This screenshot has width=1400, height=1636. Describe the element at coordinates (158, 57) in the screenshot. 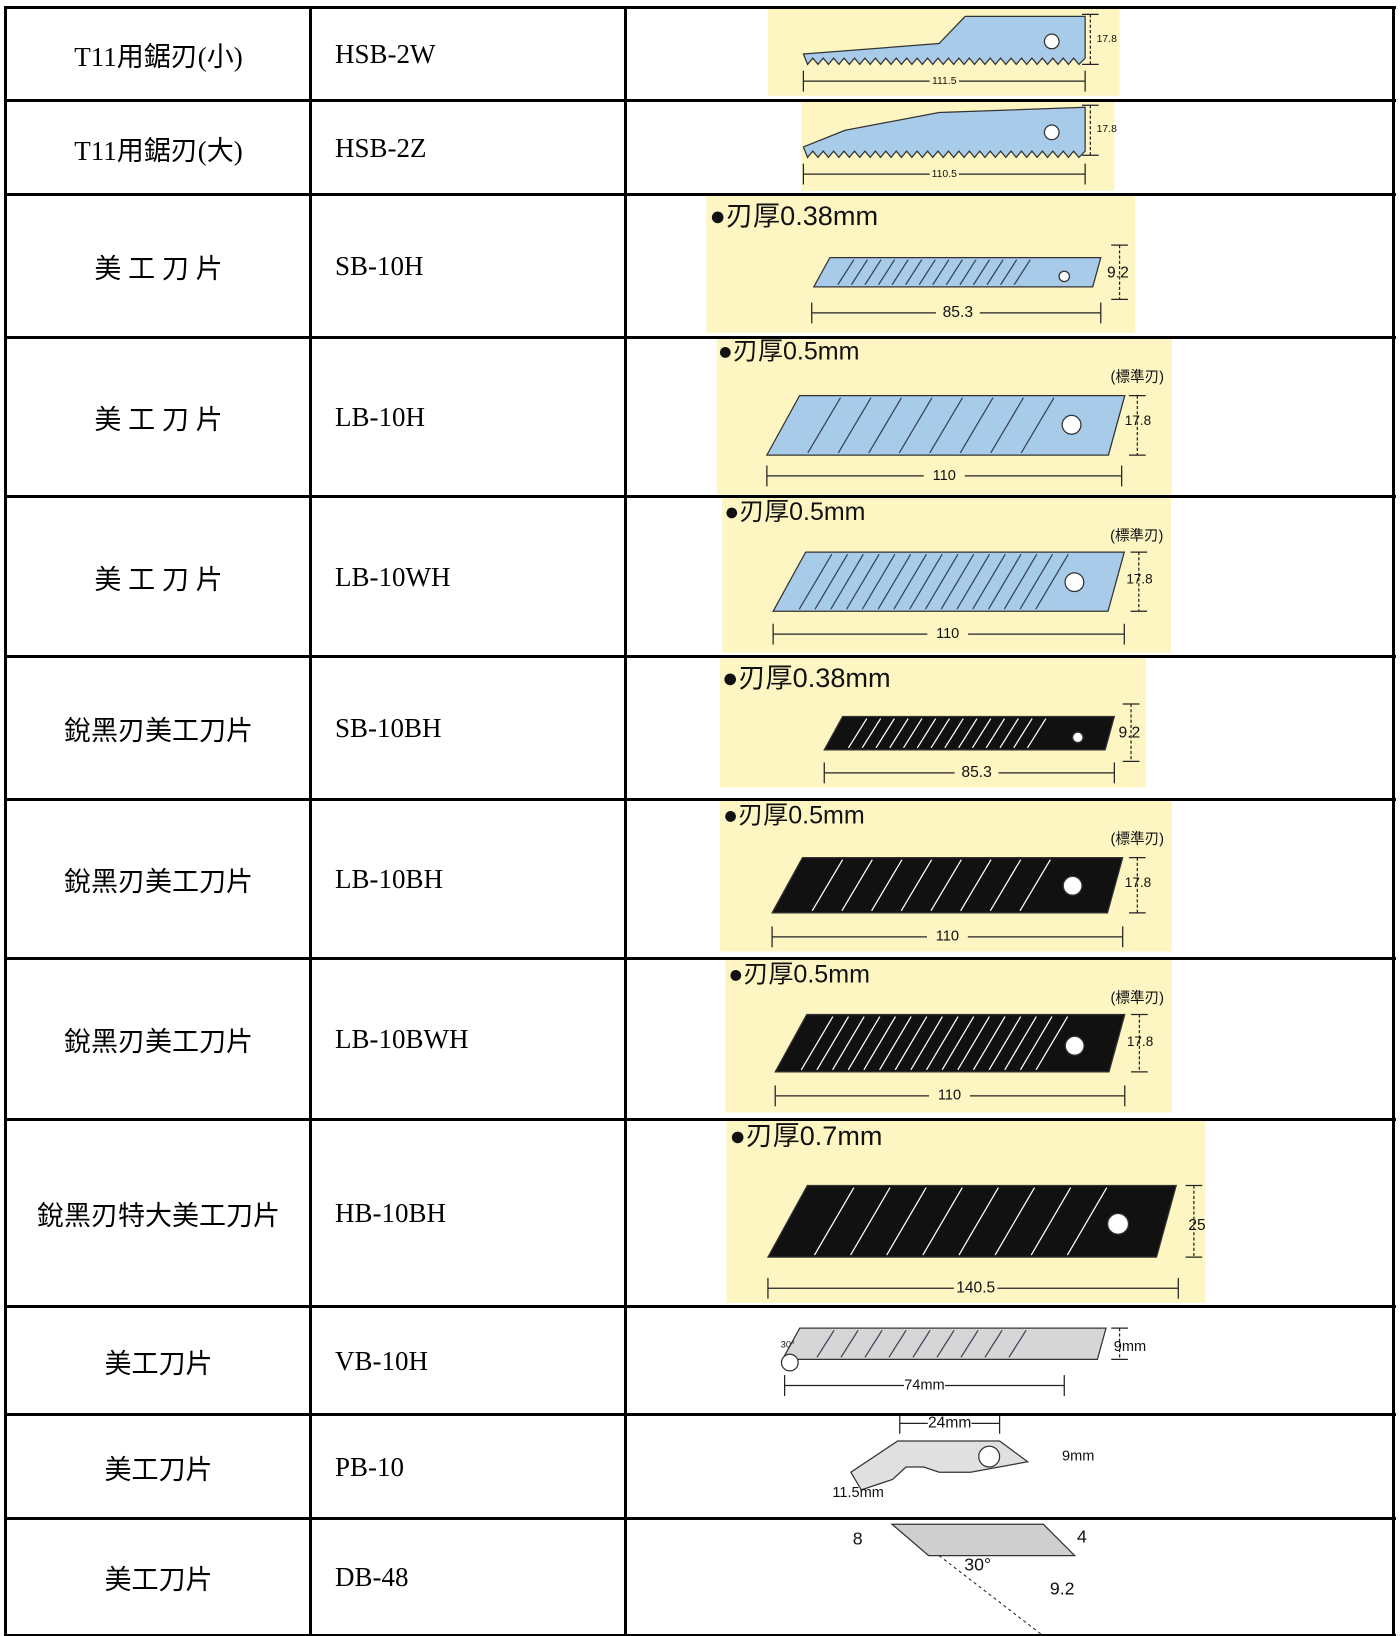

I see `product-name: T11用鋸刃(小)` at that location.